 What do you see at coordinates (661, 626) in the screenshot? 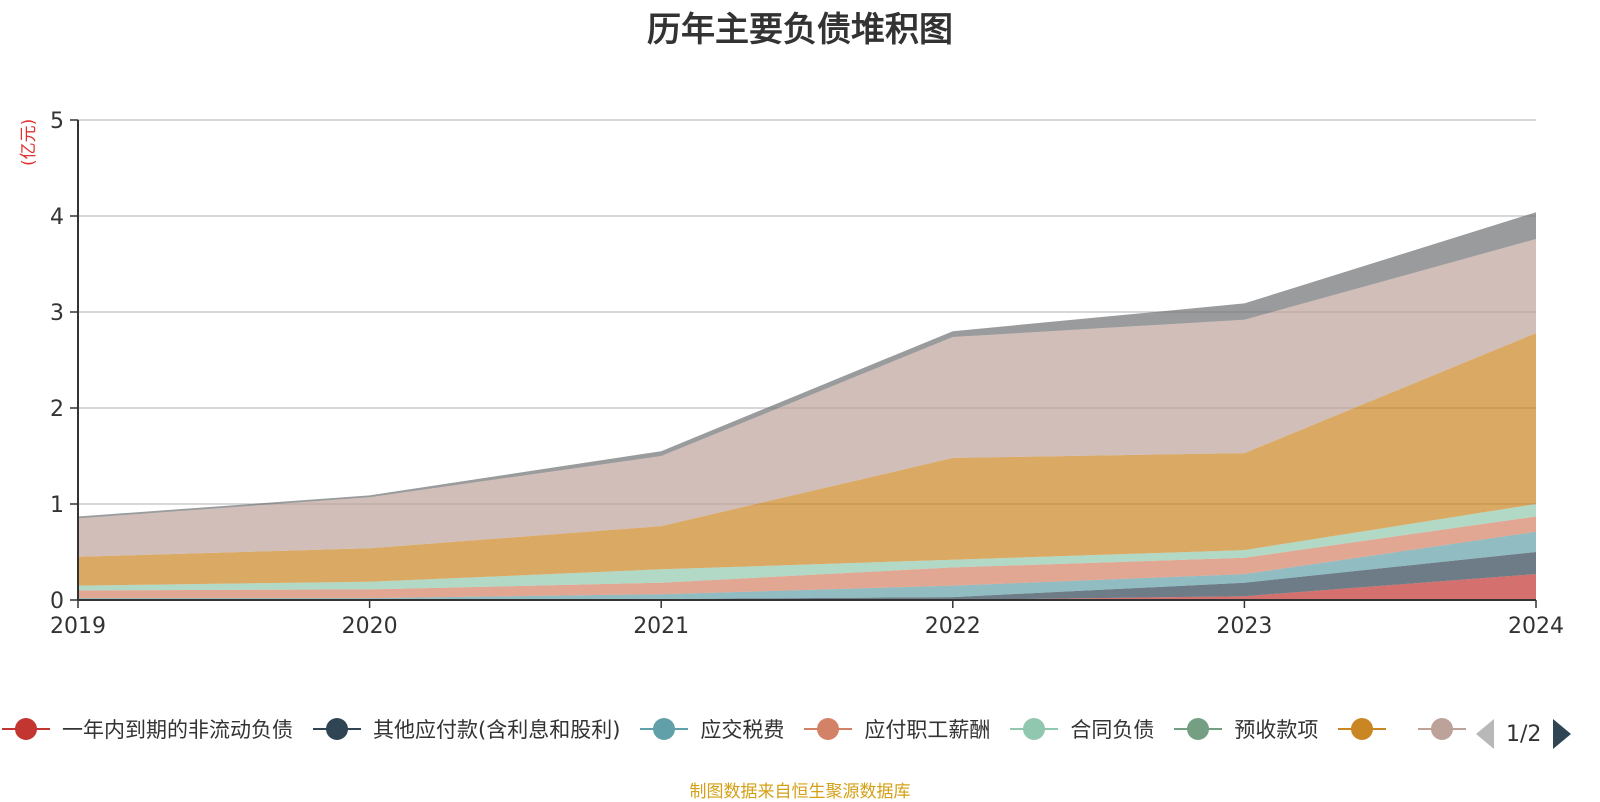
I see `x-tick-label: 2021` at bounding box center [661, 626].